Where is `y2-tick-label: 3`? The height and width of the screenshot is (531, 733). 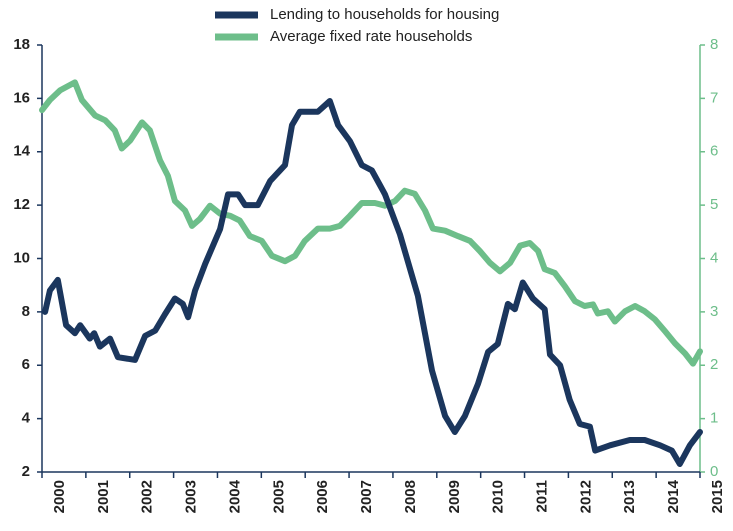 y2-tick-label: 3 is located at coordinates (714, 311).